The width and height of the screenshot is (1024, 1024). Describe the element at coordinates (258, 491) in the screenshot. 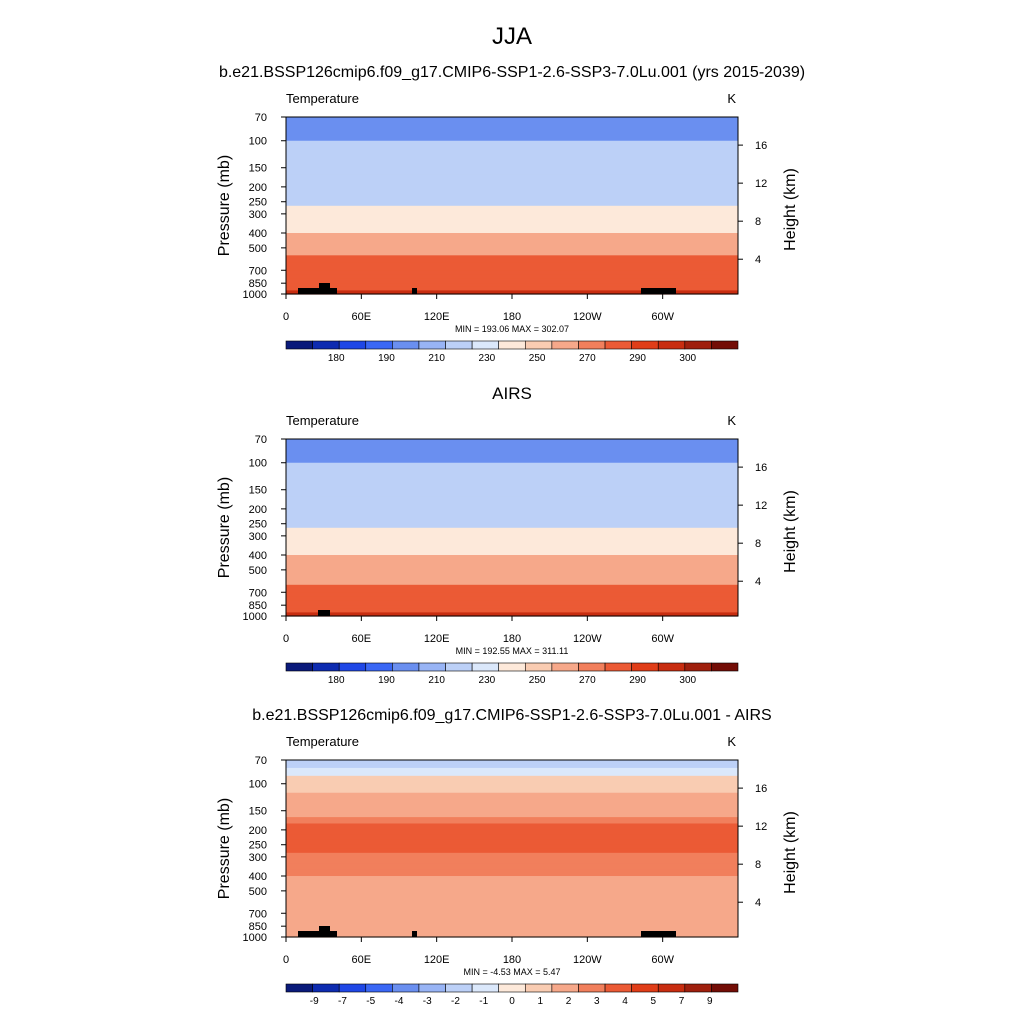

I see `y-tick-label: 150` at that location.